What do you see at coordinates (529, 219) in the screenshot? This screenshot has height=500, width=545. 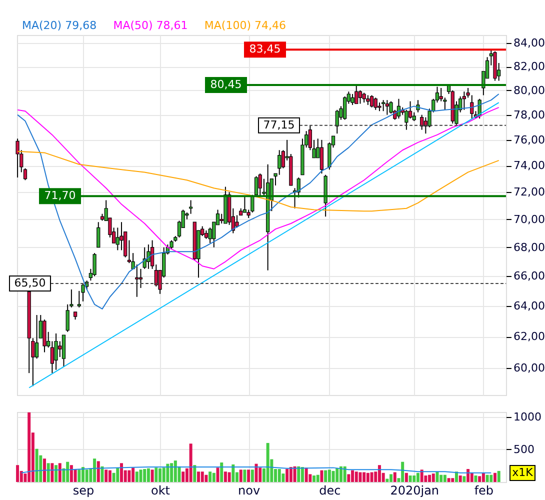 I see `y-tick-label: 70,00` at bounding box center [529, 219].